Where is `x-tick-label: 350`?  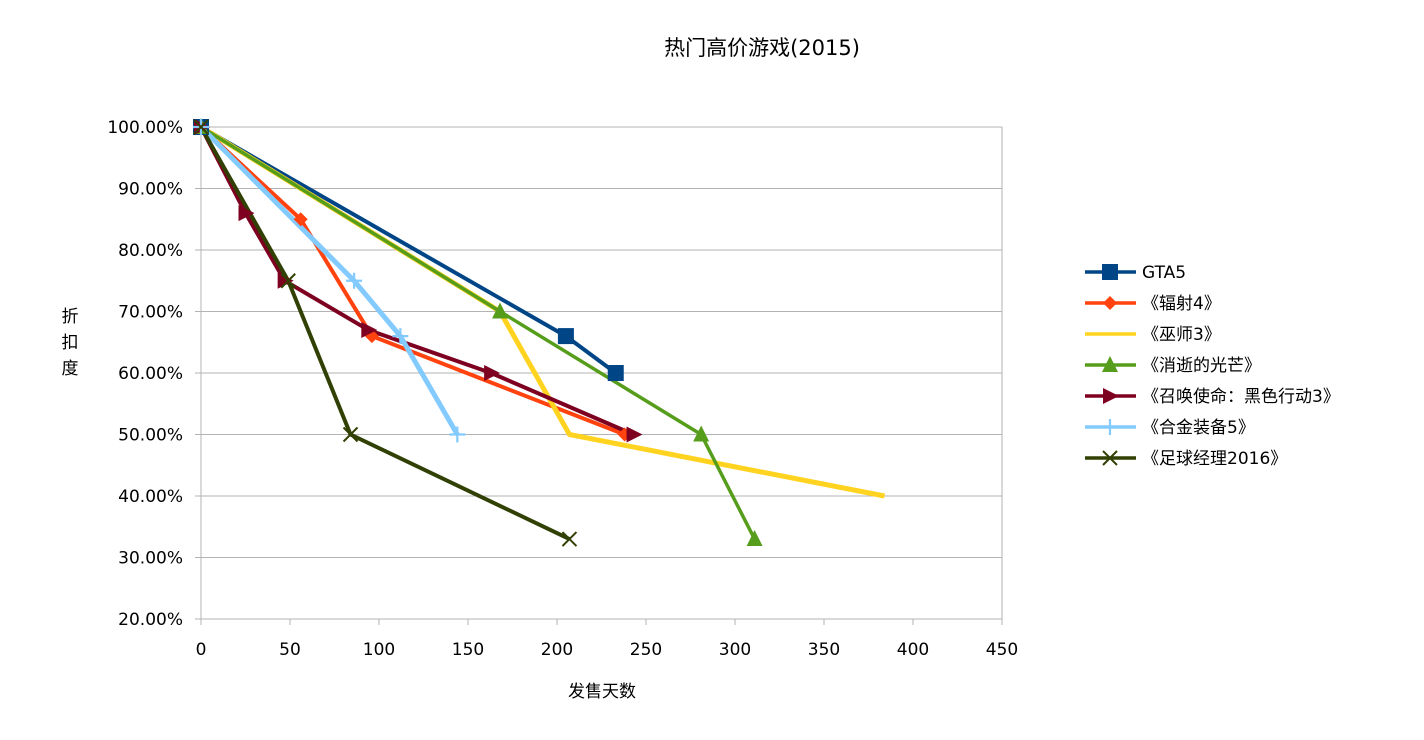 x-tick-label: 350 is located at coordinates (824, 650).